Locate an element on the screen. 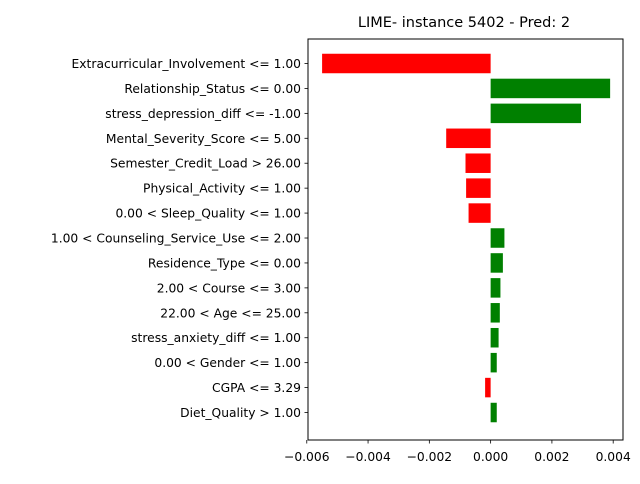  x-tick-label: −0.006 is located at coordinates (307, 457).